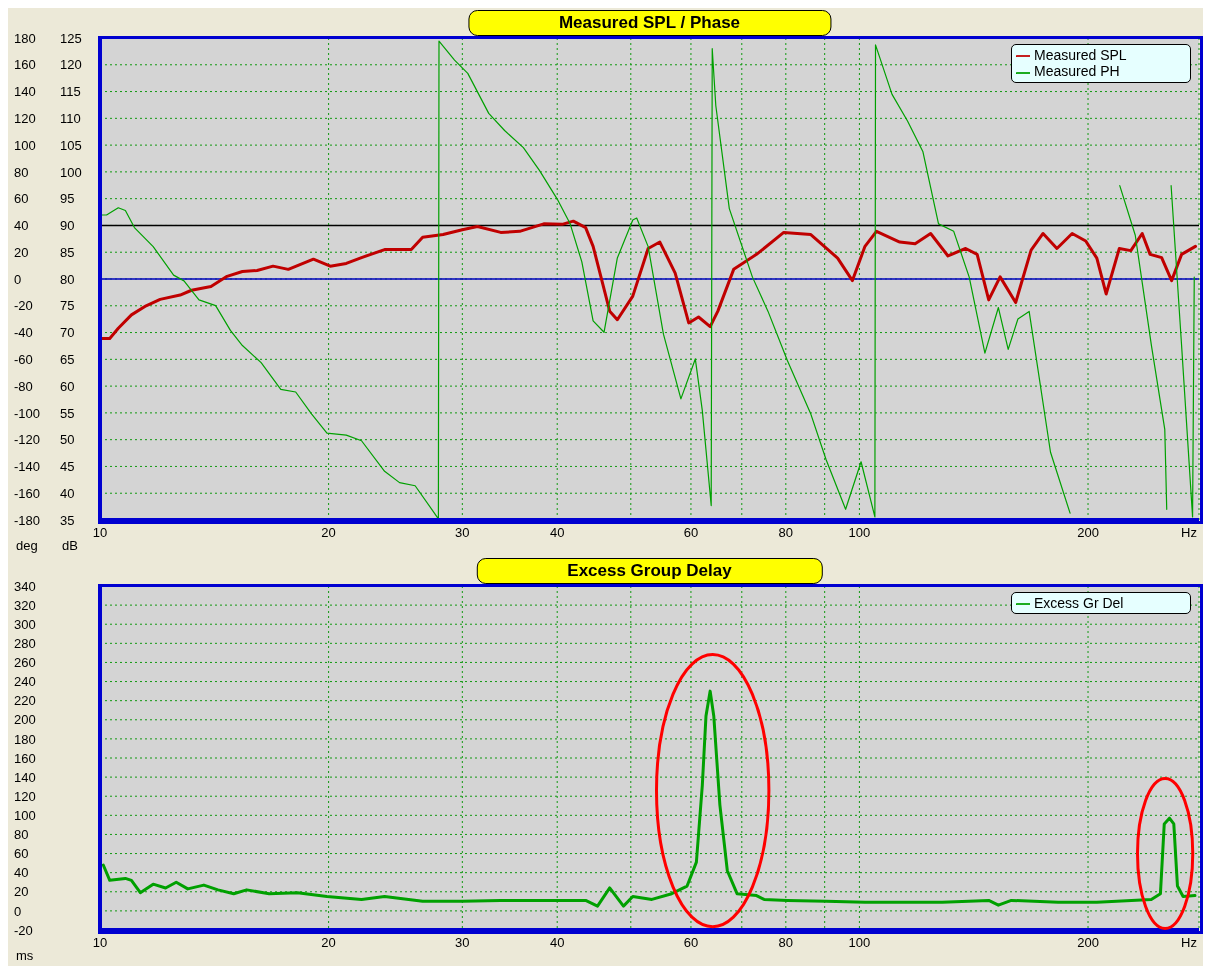 This screenshot has height=973, width=1211. I want to click on y2-tick-label: -100, so click(27, 413).